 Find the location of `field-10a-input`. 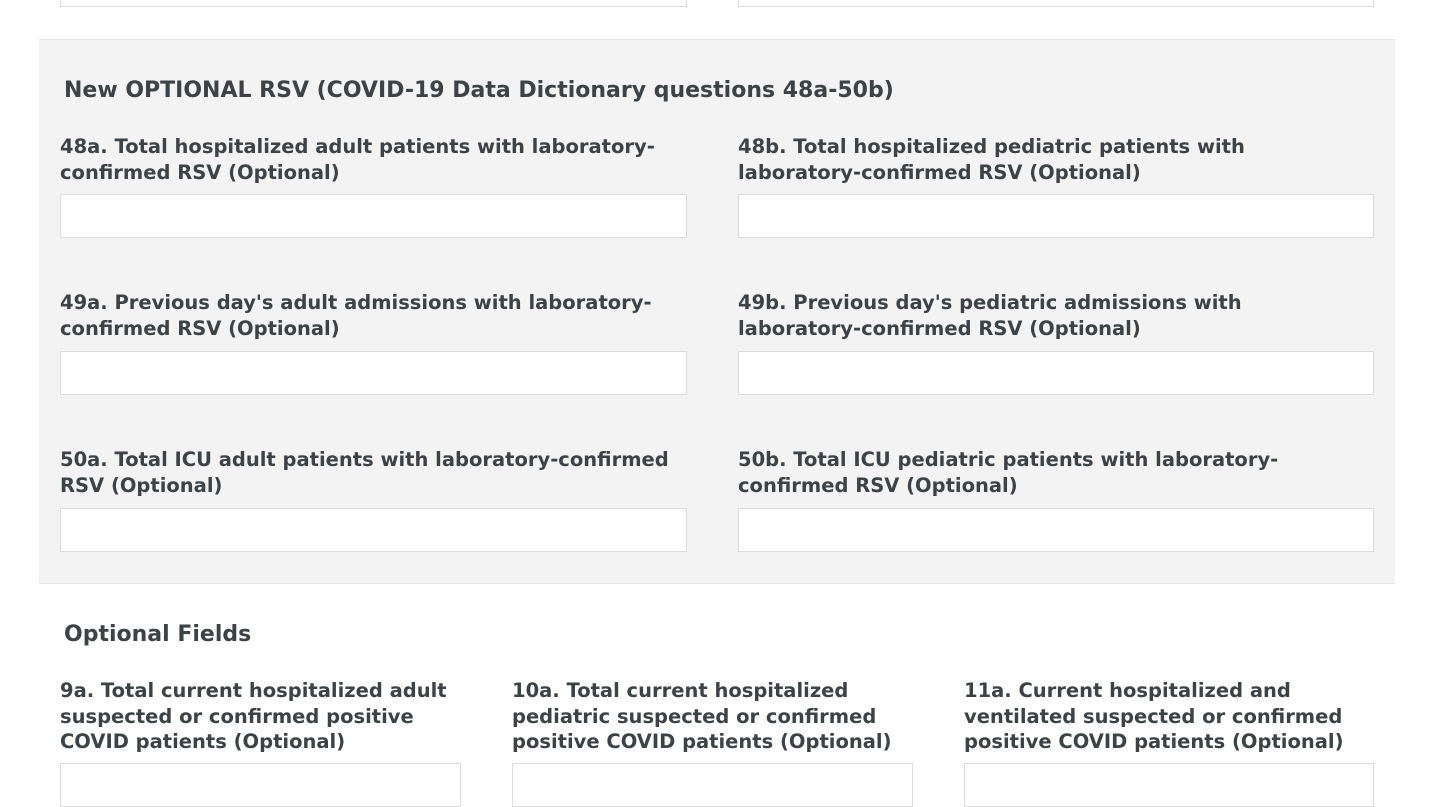

field-10a-input is located at coordinates (712, 785).